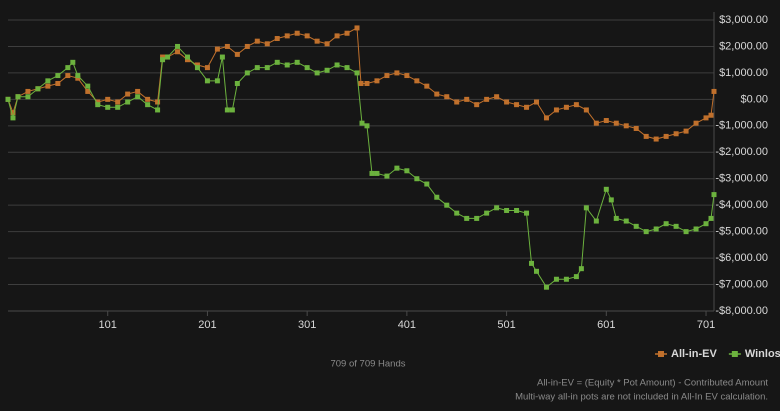 This screenshot has height=411, width=780. Describe the element at coordinates (754, 99) in the screenshot. I see `y-tick-label: $0.00` at that location.